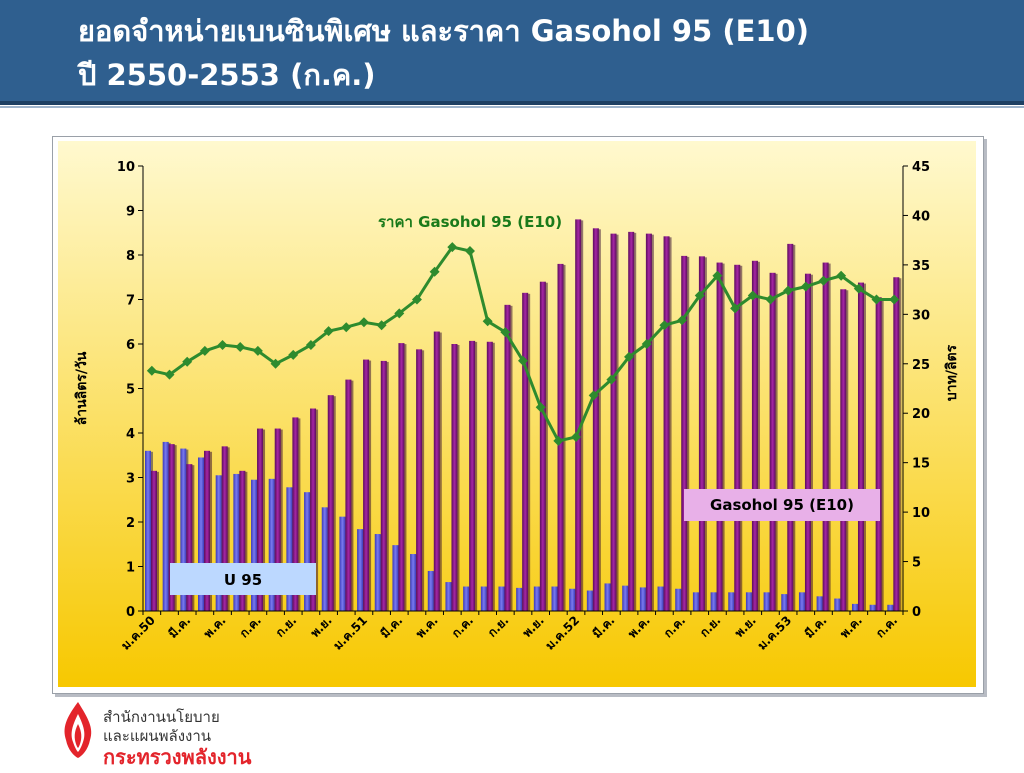 This screenshot has width=1024, height=773. What do you see at coordinates (227, 75) in the screenshot?
I see `page-subtitle: ปี 2550-2553 (ก.ค.)` at bounding box center [227, 75].